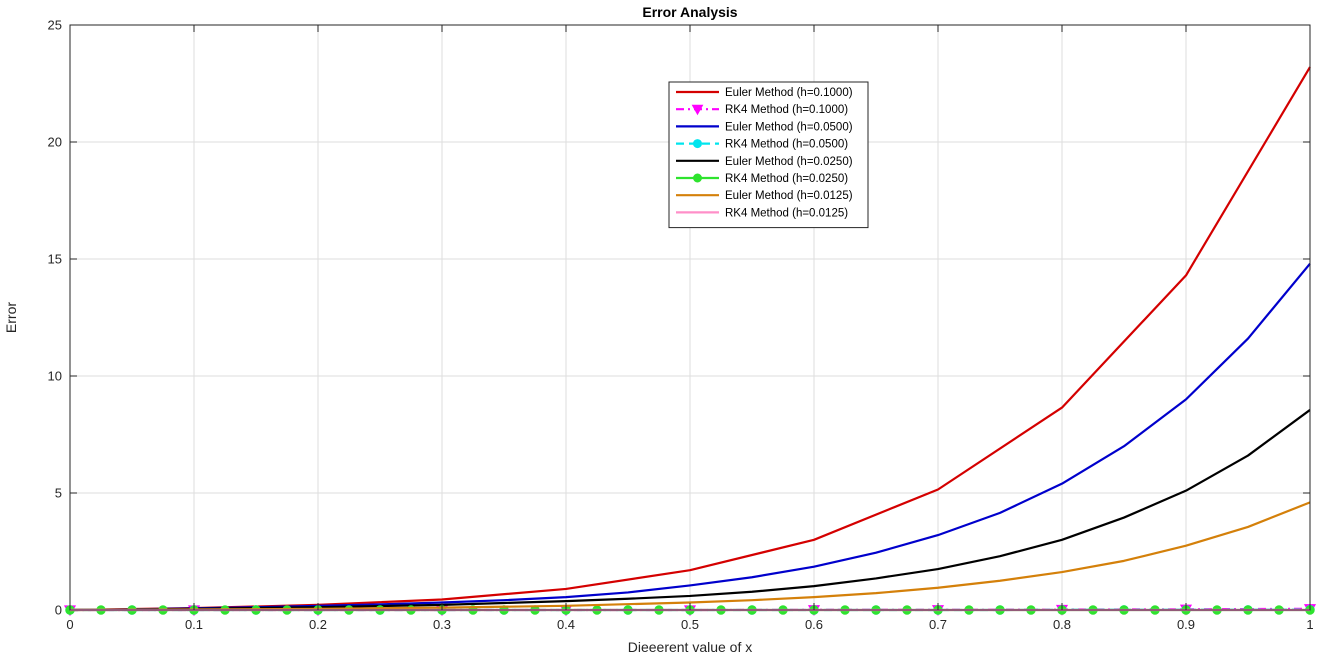 This screenshot has height=664, width=1325. Describe the element at coordinates (814, 624) in the screenshot. I see `x-tick-label: 0.6` at that location.